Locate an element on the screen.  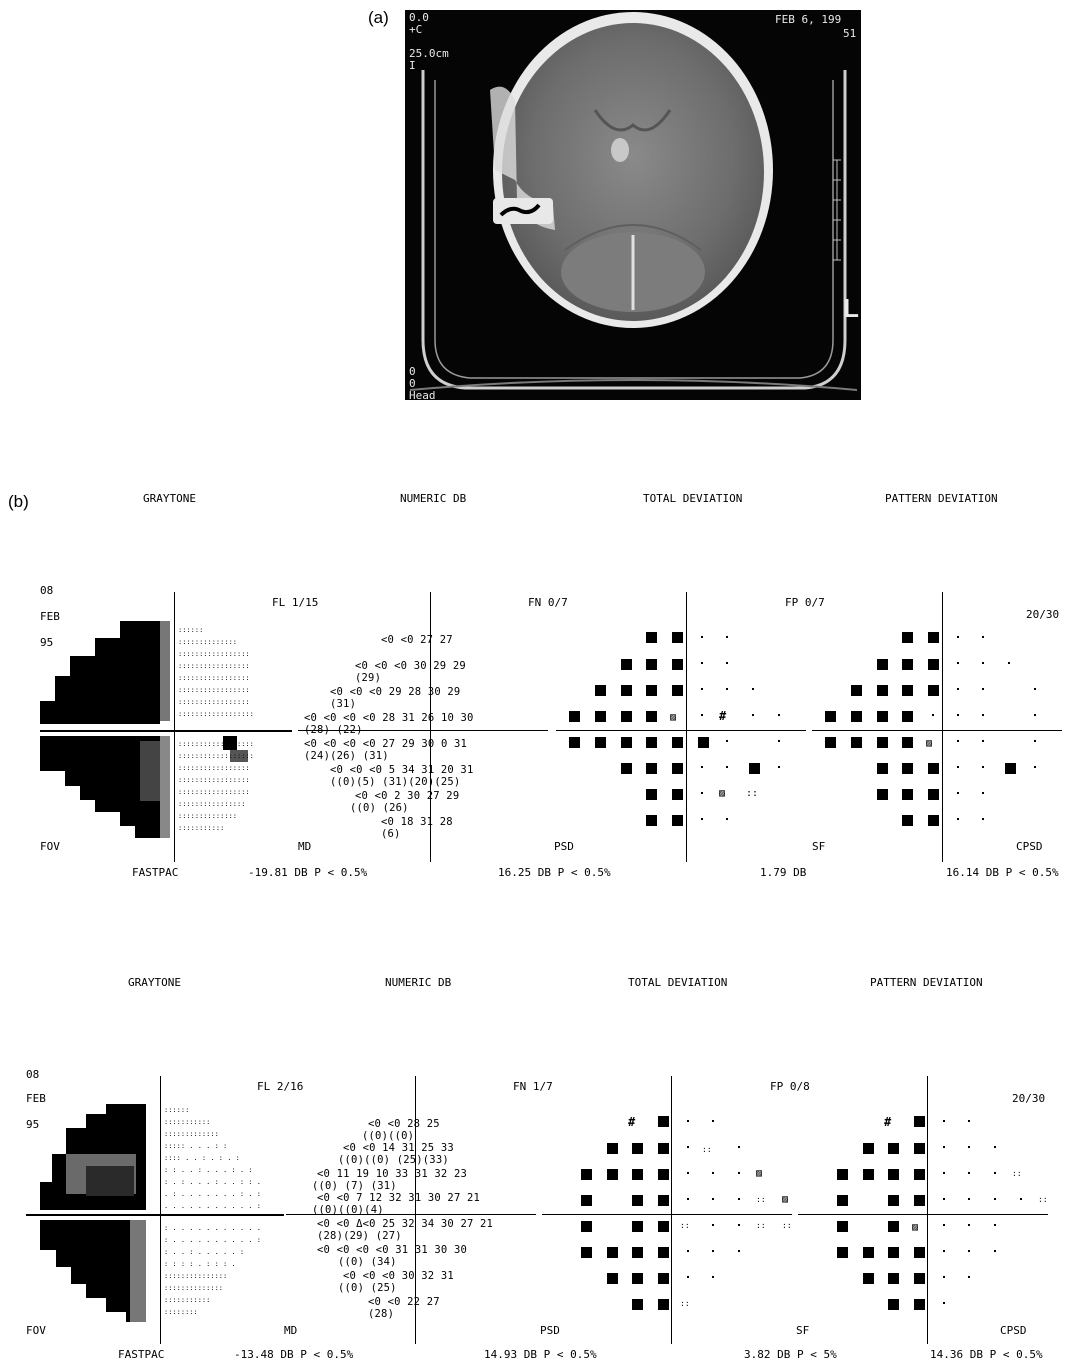
header-graytone: GRAYTONE is located at coordinates (169, 498).